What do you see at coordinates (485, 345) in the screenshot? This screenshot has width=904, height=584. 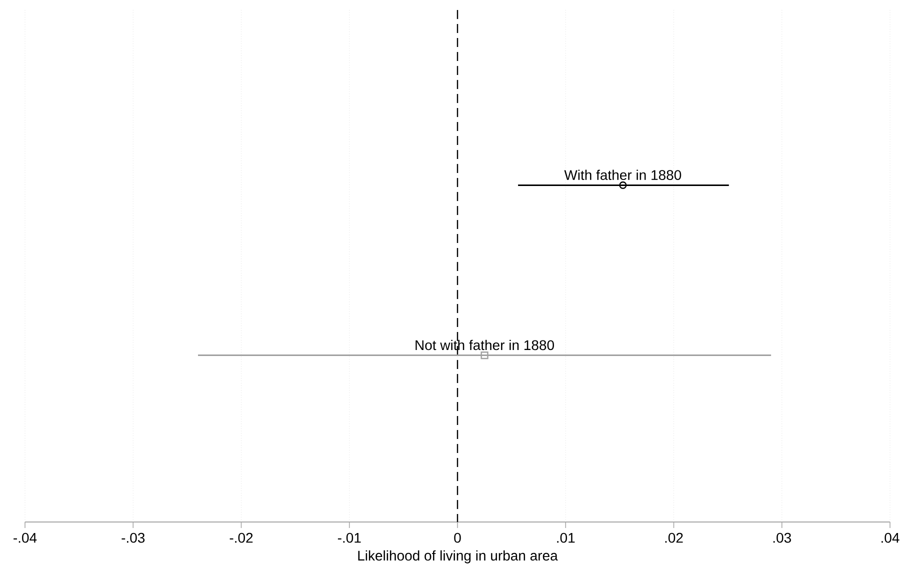 I see `series-label: Not with father in 1880` at bounding box center [485, 345].